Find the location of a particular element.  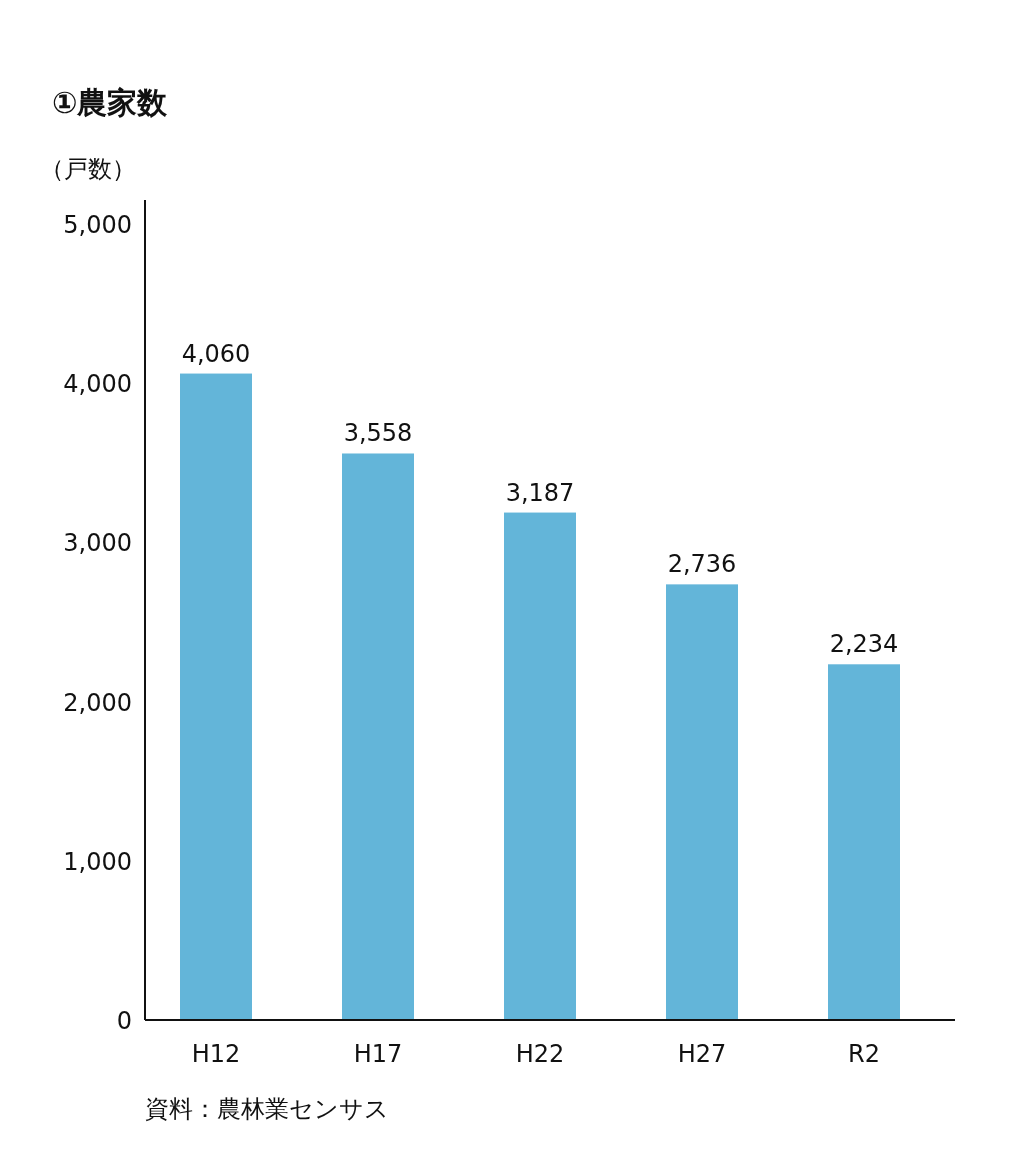

y-tick-label: 3,000 is located at coordinates (97, 543).